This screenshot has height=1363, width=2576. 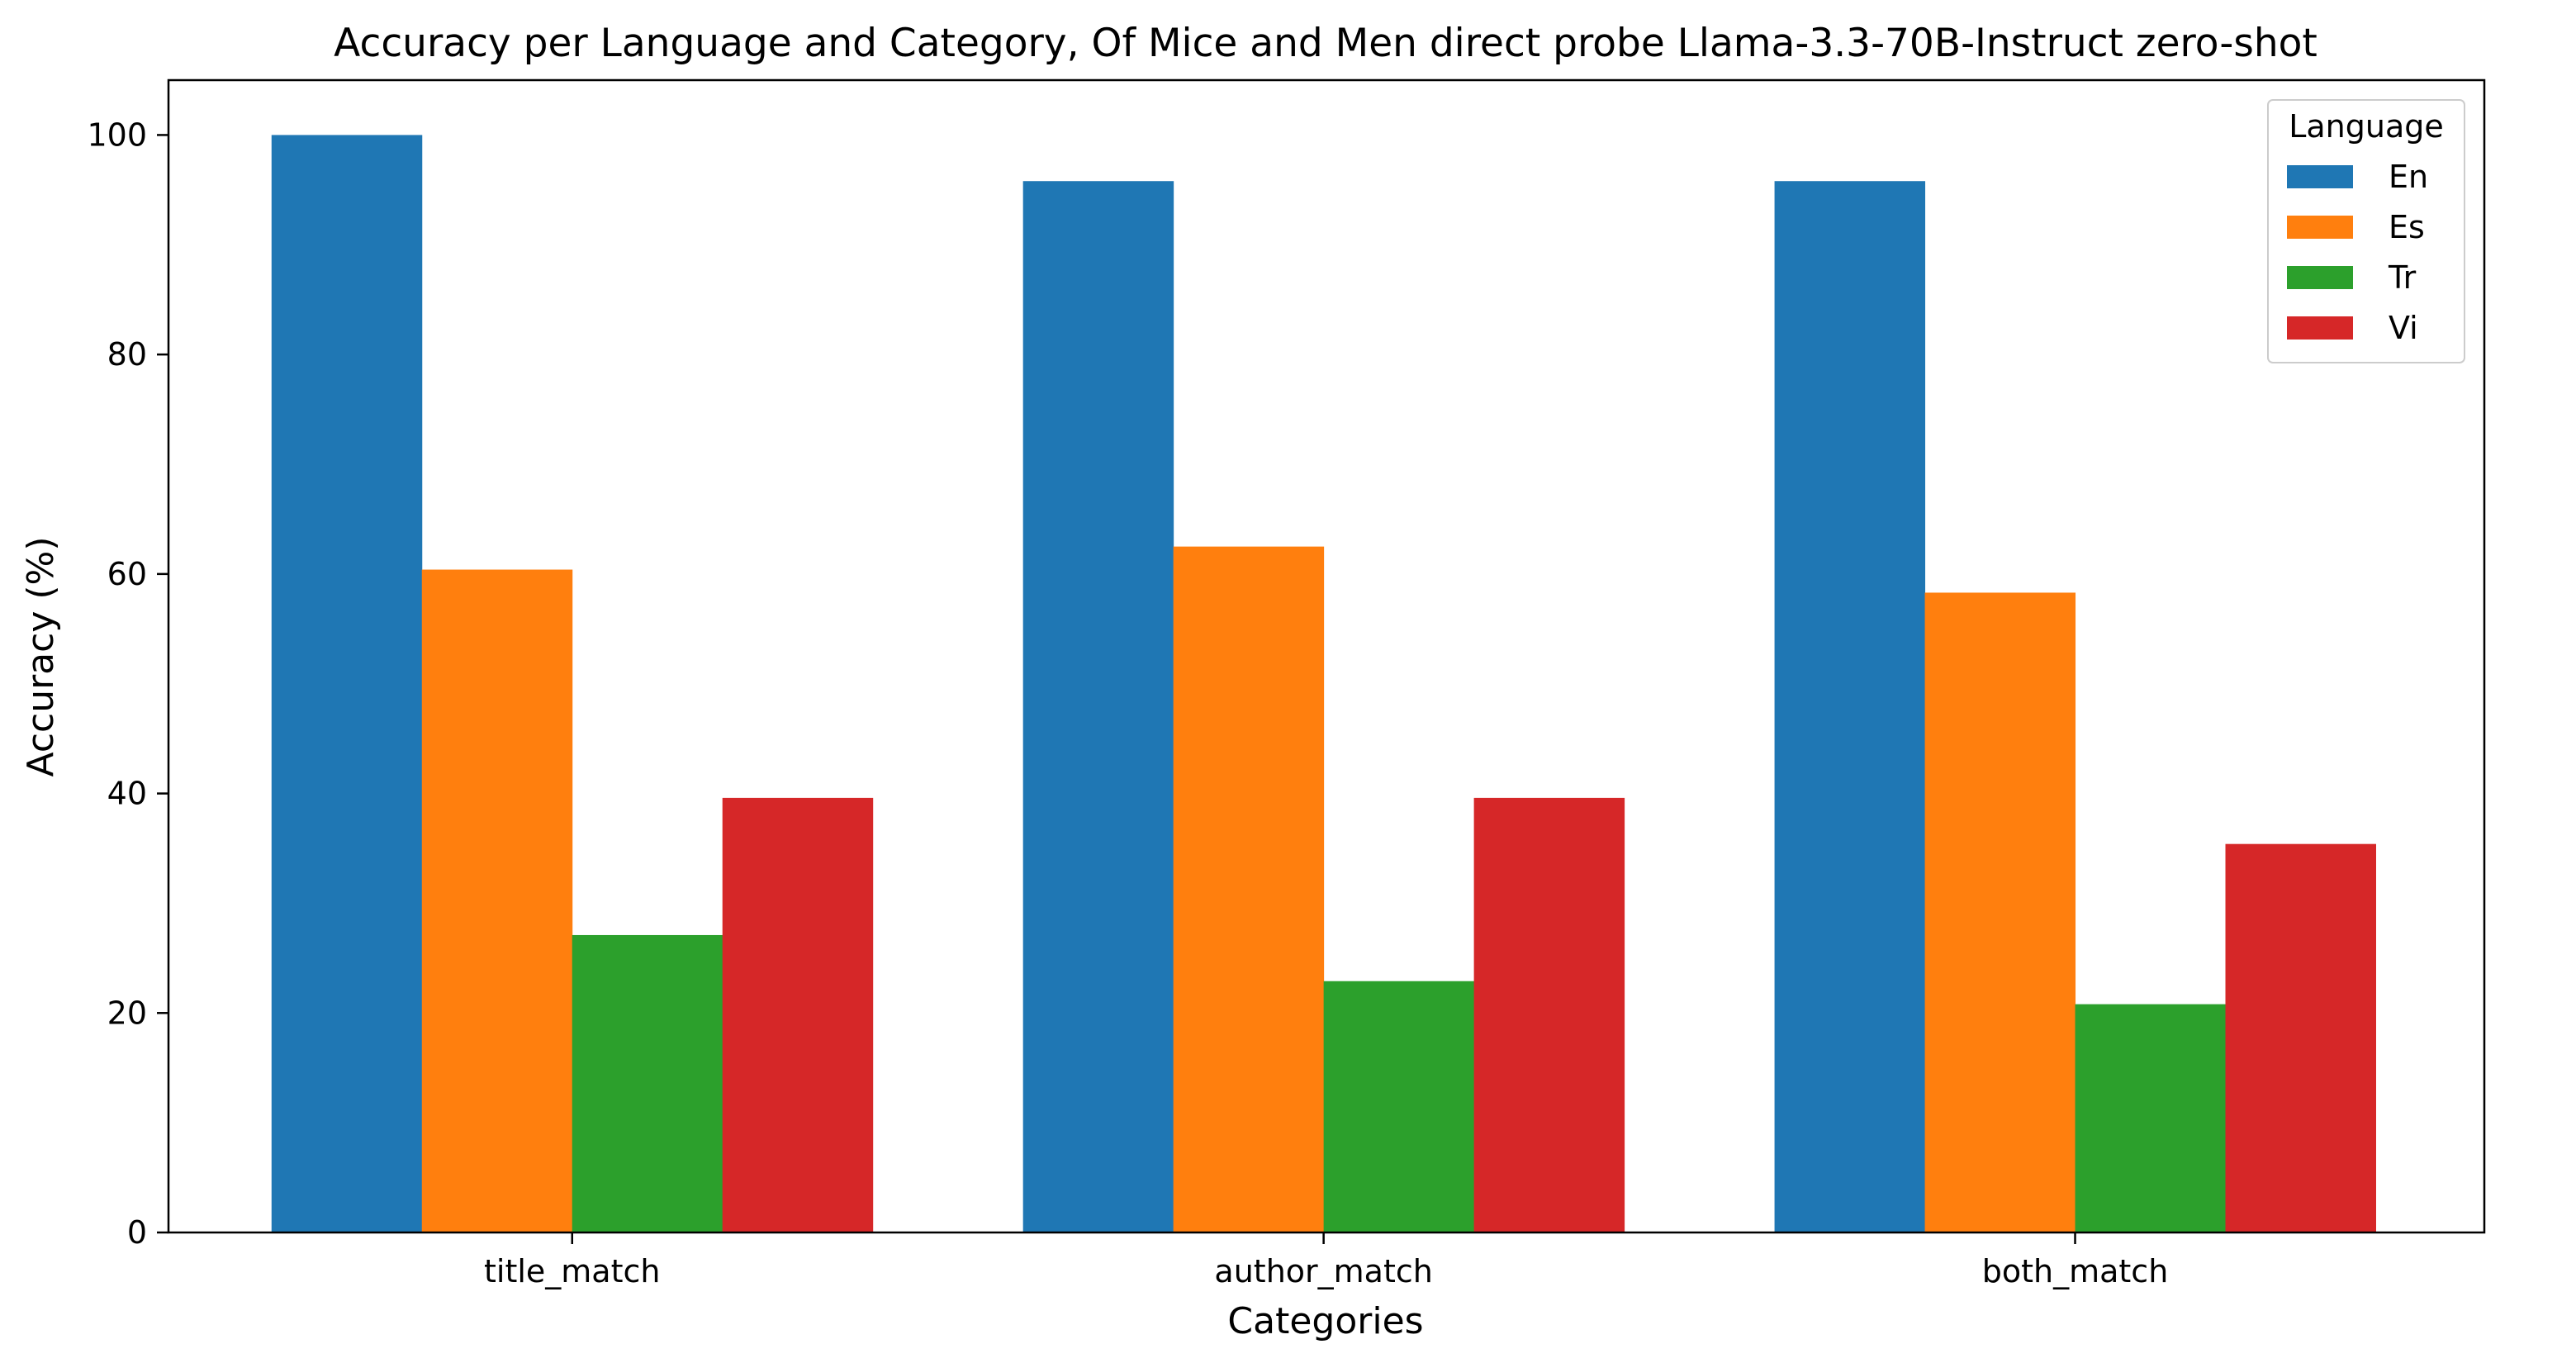 What do you see at coordinates (2151, 1118) in the screenshot?
I see `bar-tr-both-match` at bounding box center [2151, 1118].